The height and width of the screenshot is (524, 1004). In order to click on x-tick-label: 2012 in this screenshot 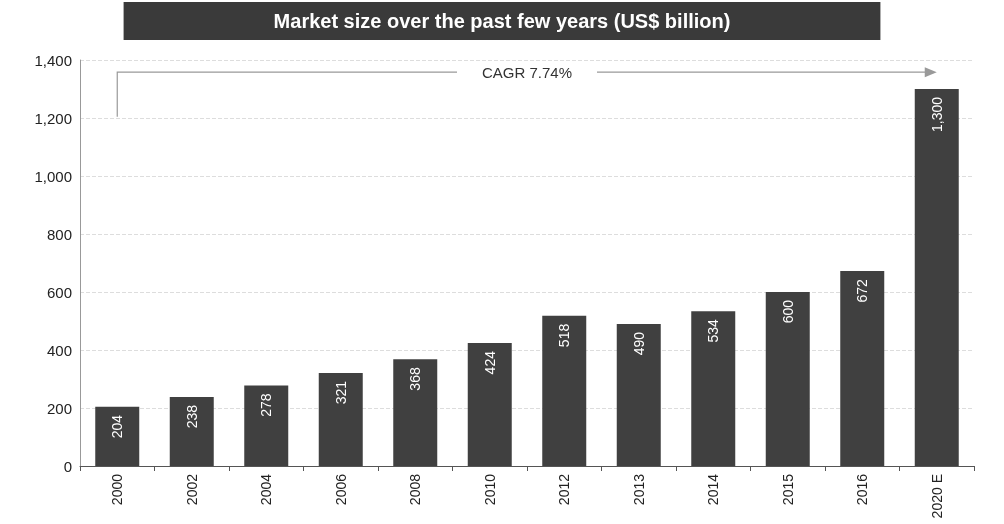, I will do `click(564, 489)`.